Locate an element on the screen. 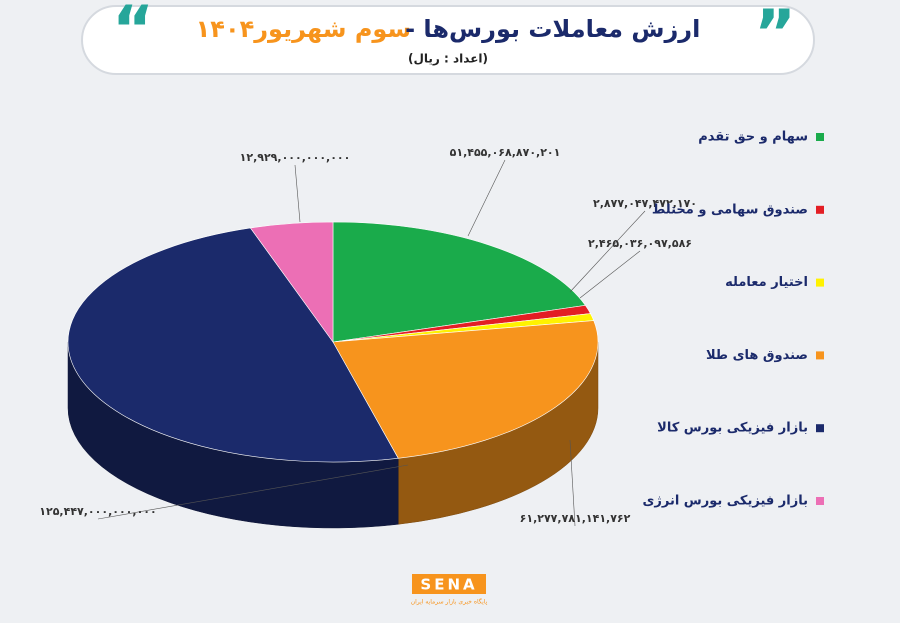 The width and height of the screenshot is (900, 623). value-label: ۱۲۵,۴۴۷,۰۰۰,۰۰۰,۰۰۰ is located at coordinates (97, 511).